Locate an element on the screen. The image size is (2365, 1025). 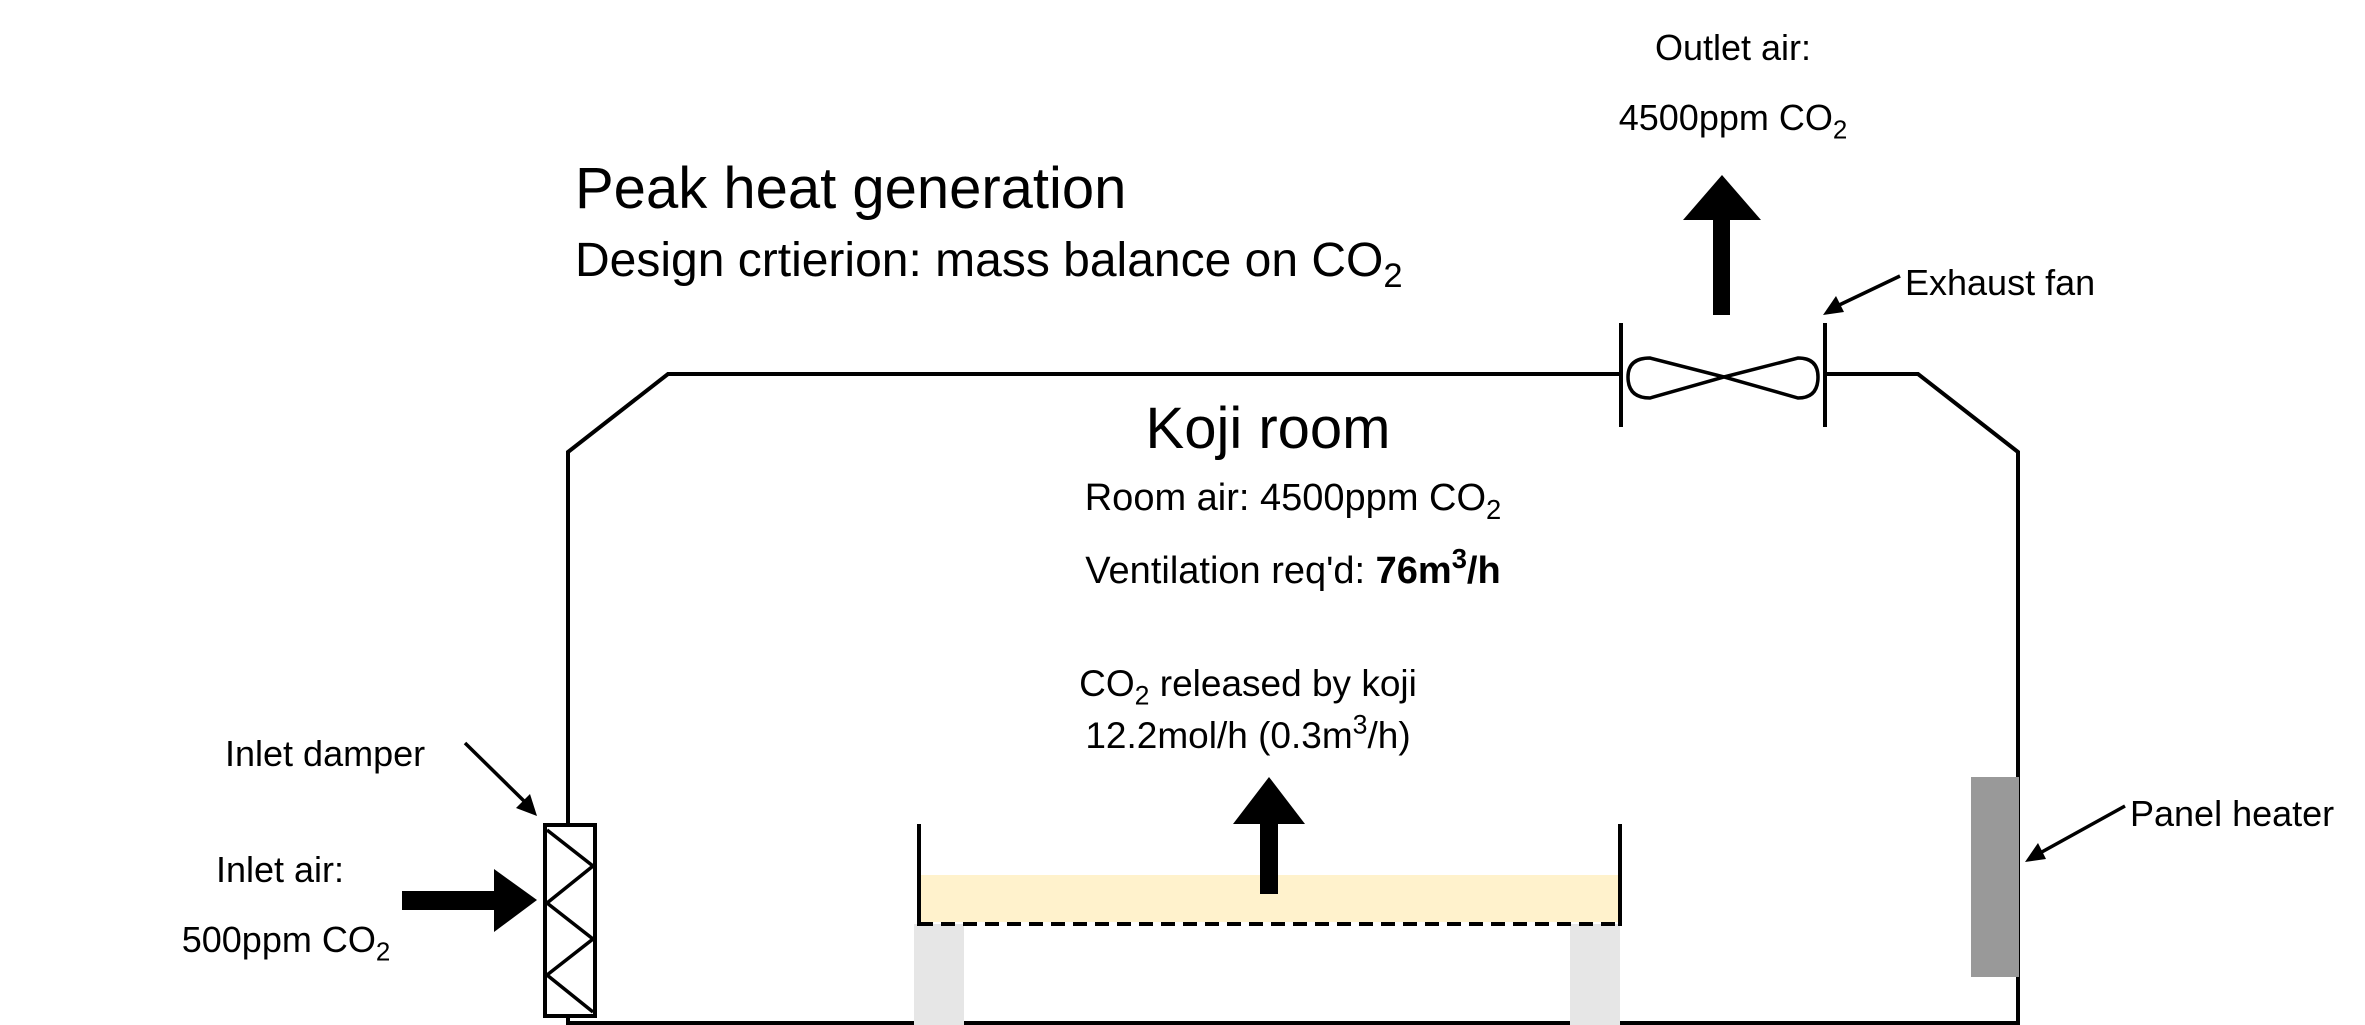
bed-leg-right is located at coordinates (1595, 974).